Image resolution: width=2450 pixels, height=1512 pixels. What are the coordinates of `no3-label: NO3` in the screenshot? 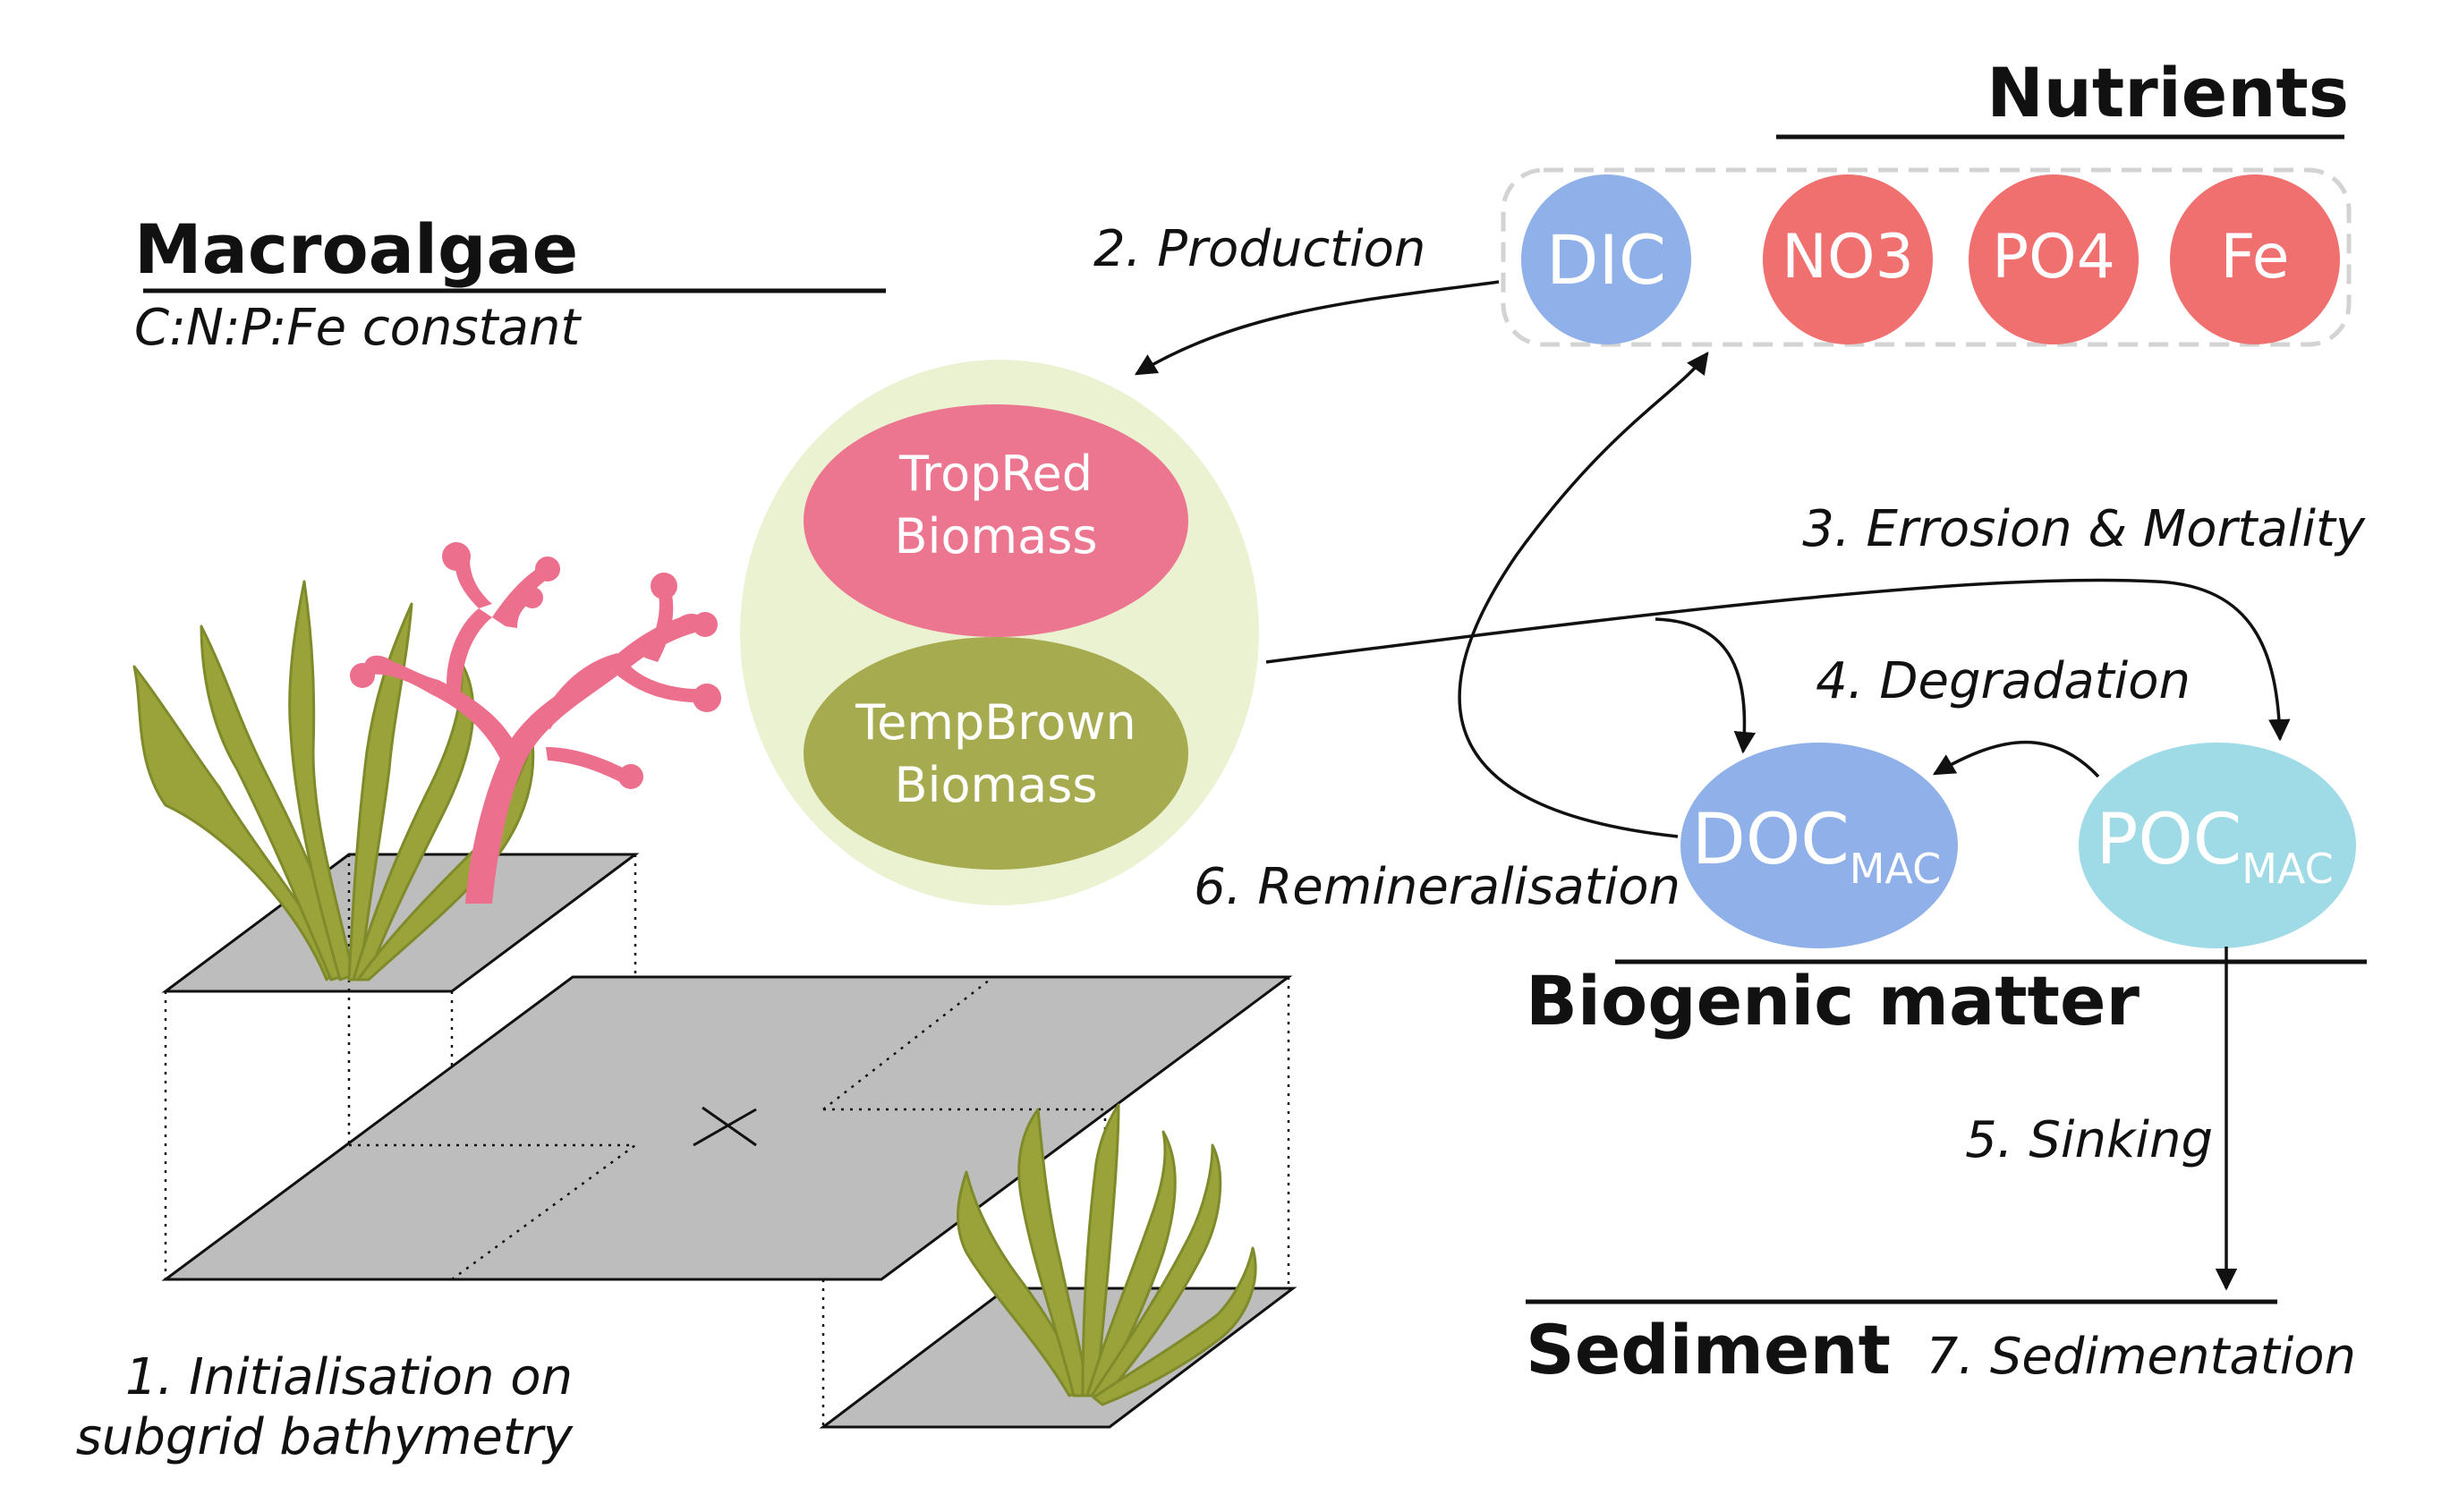 It's located at (1848, 257).